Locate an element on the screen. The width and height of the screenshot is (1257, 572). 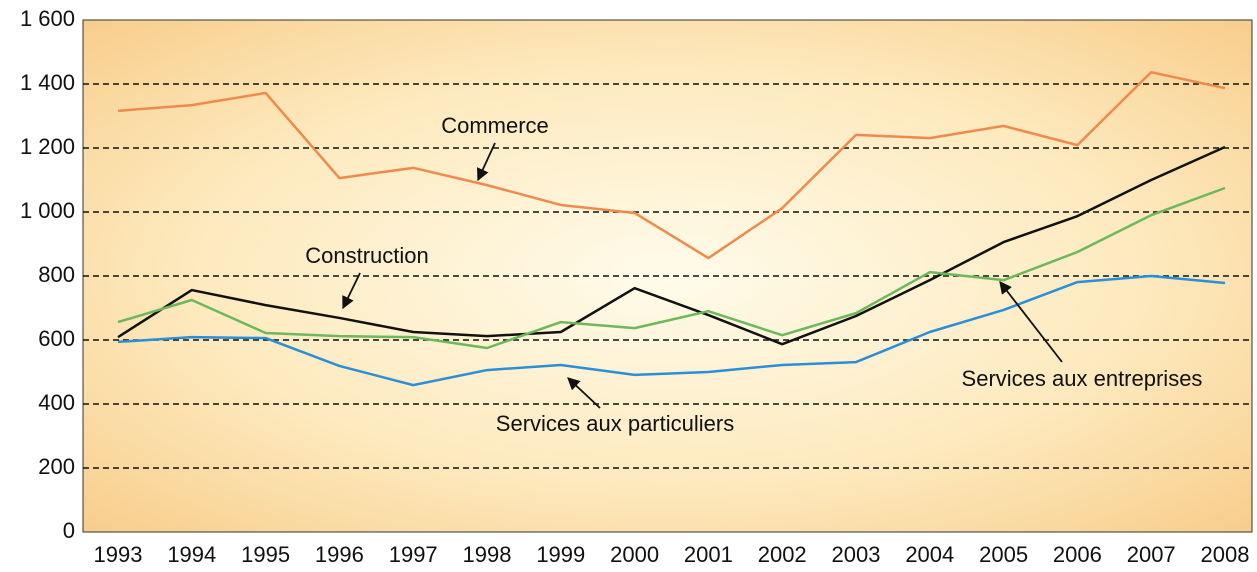
series-label: Services aux particuliers is located at coordinates (615, 423).